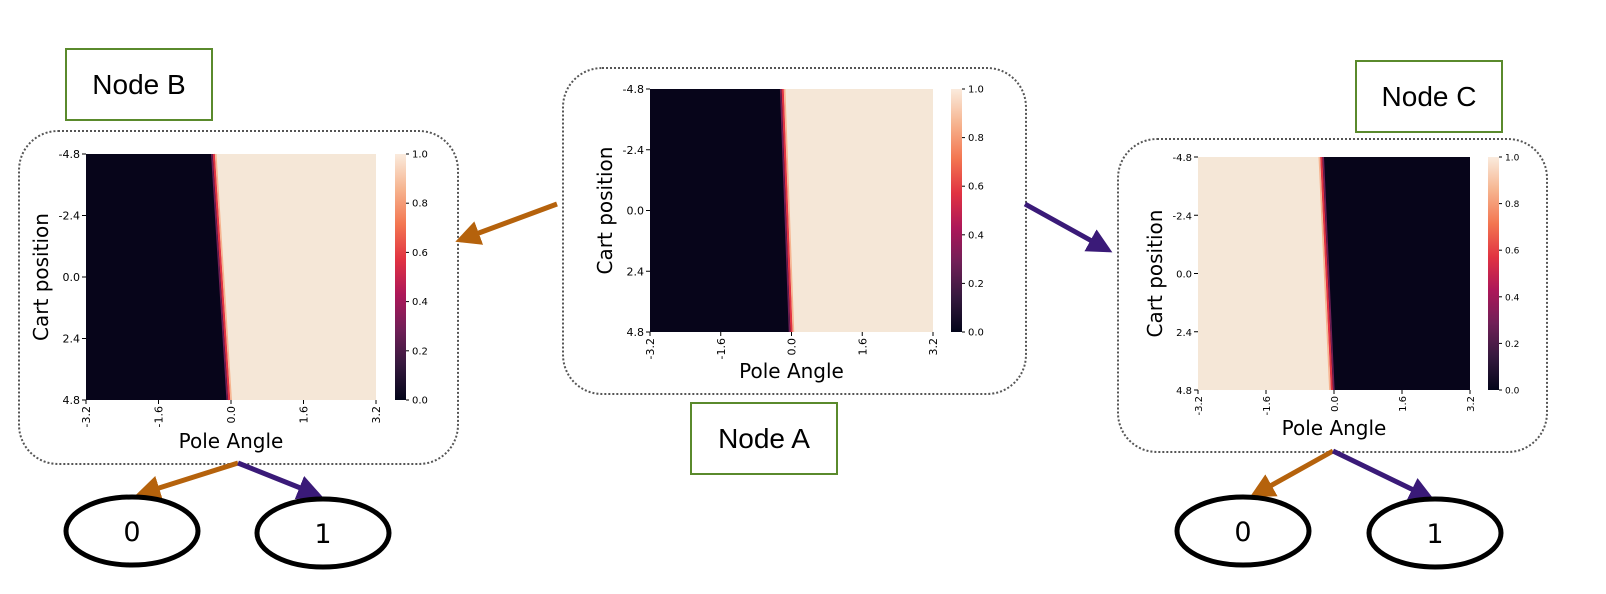  I want to click on leaf-c-left, so click(1243, 531).